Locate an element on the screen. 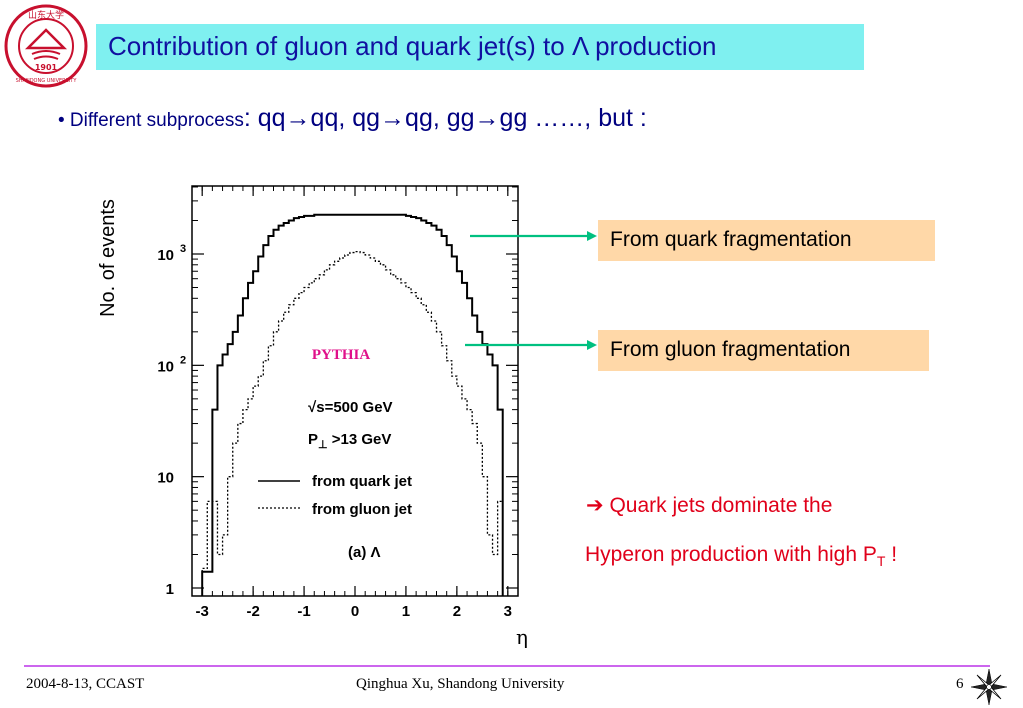 This screenshot has width=1023, height=708. pt-cut-suffix: >13 GeV is located at coordinates (360, 439).